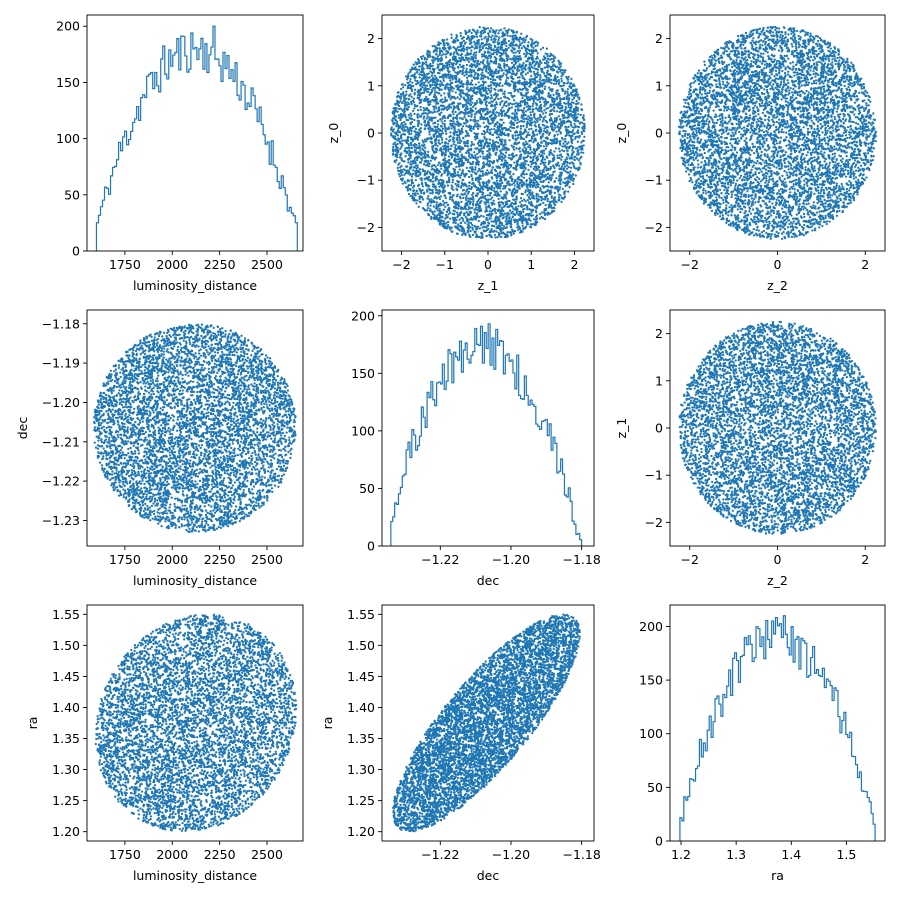 Image resolution: width=900 pixels, height=900 pixels. Describe the element at coordinates (196, 138) in the screenshot. I see `histogram-step-line` at that location.